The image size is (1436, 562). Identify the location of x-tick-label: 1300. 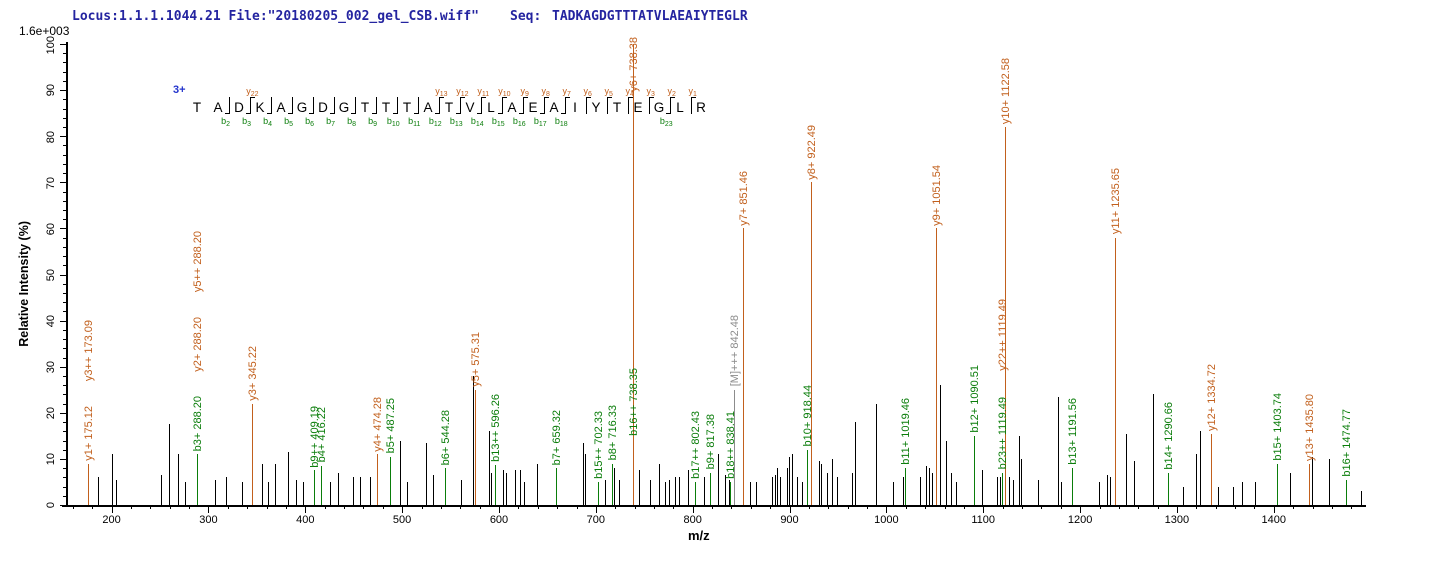
(1177, 520).